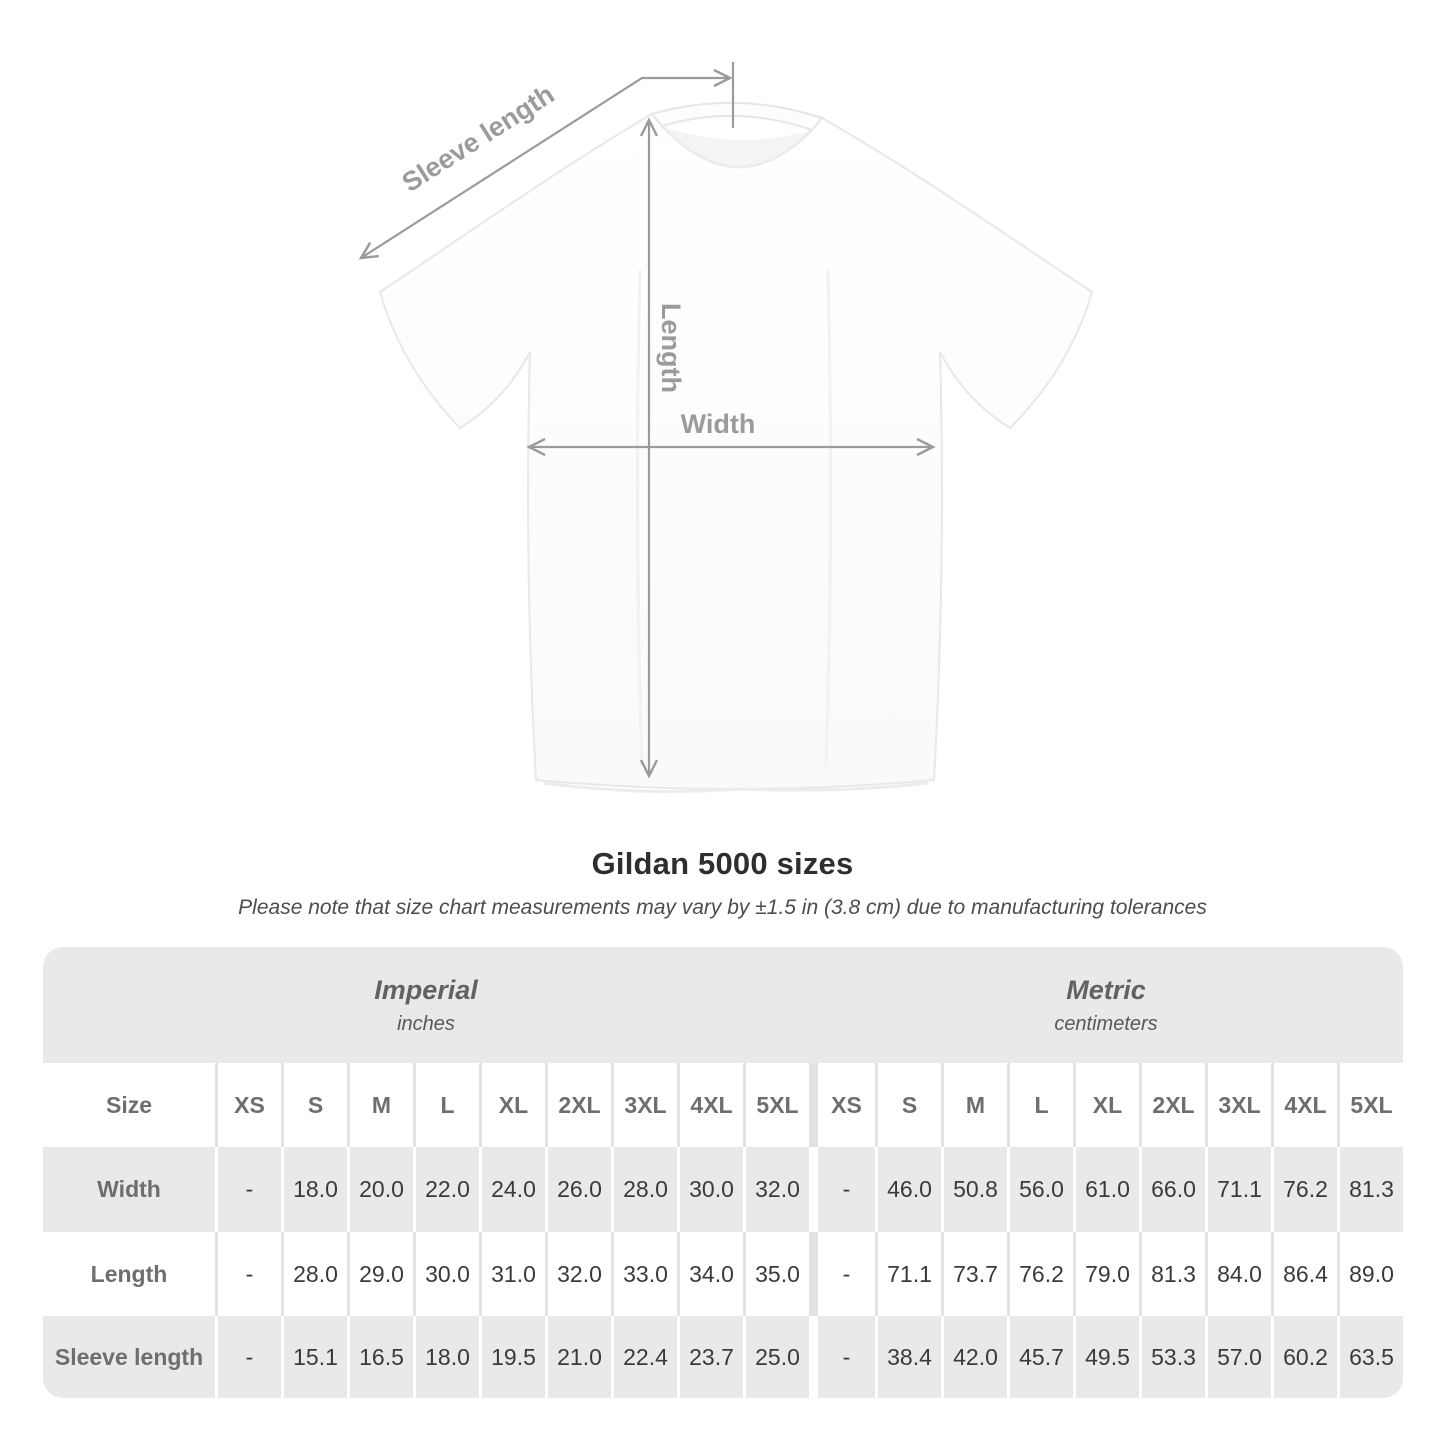  I want to click on value-cell-metric-r2-c7: 60.2, so click(1304, 1357).